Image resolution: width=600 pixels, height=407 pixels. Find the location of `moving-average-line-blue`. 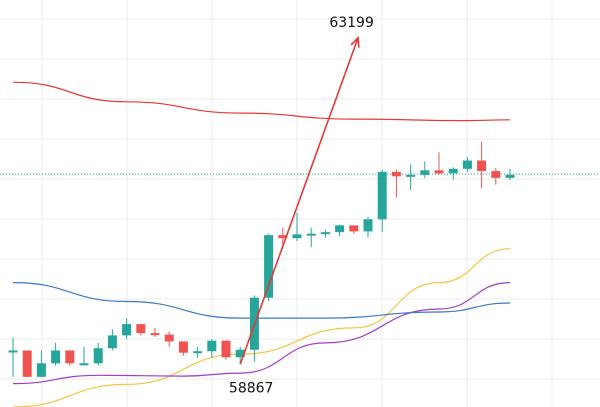

moving-average-line-blue is located at coordinates (261, 300).